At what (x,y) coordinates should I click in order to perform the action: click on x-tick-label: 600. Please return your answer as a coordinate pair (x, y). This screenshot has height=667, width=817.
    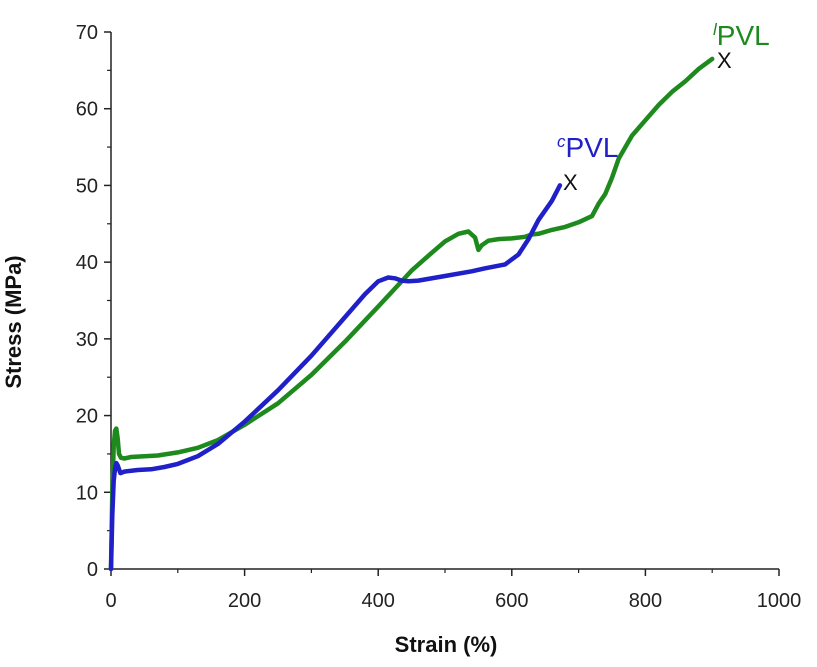
    Looking at the image, I should click on (511, 601).